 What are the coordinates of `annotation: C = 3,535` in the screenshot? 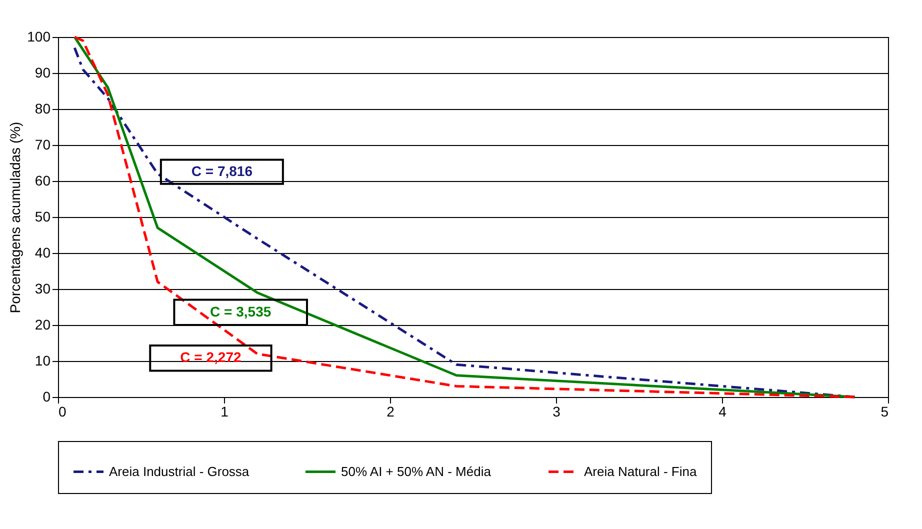 It's located at (241, 311).